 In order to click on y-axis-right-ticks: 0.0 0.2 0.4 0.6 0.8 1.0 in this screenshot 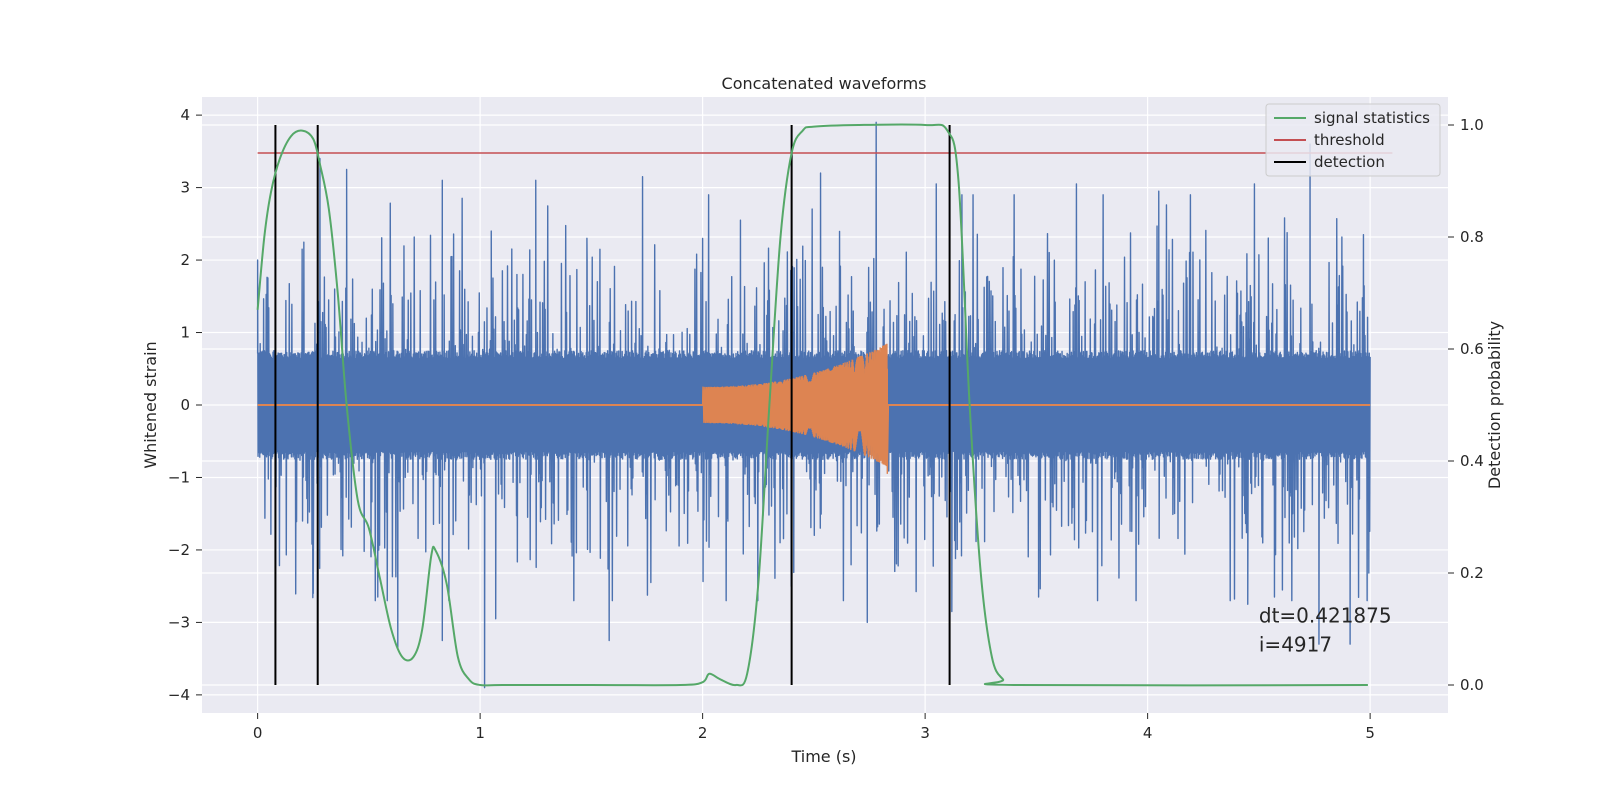, I will do `click(1466, 405)`.